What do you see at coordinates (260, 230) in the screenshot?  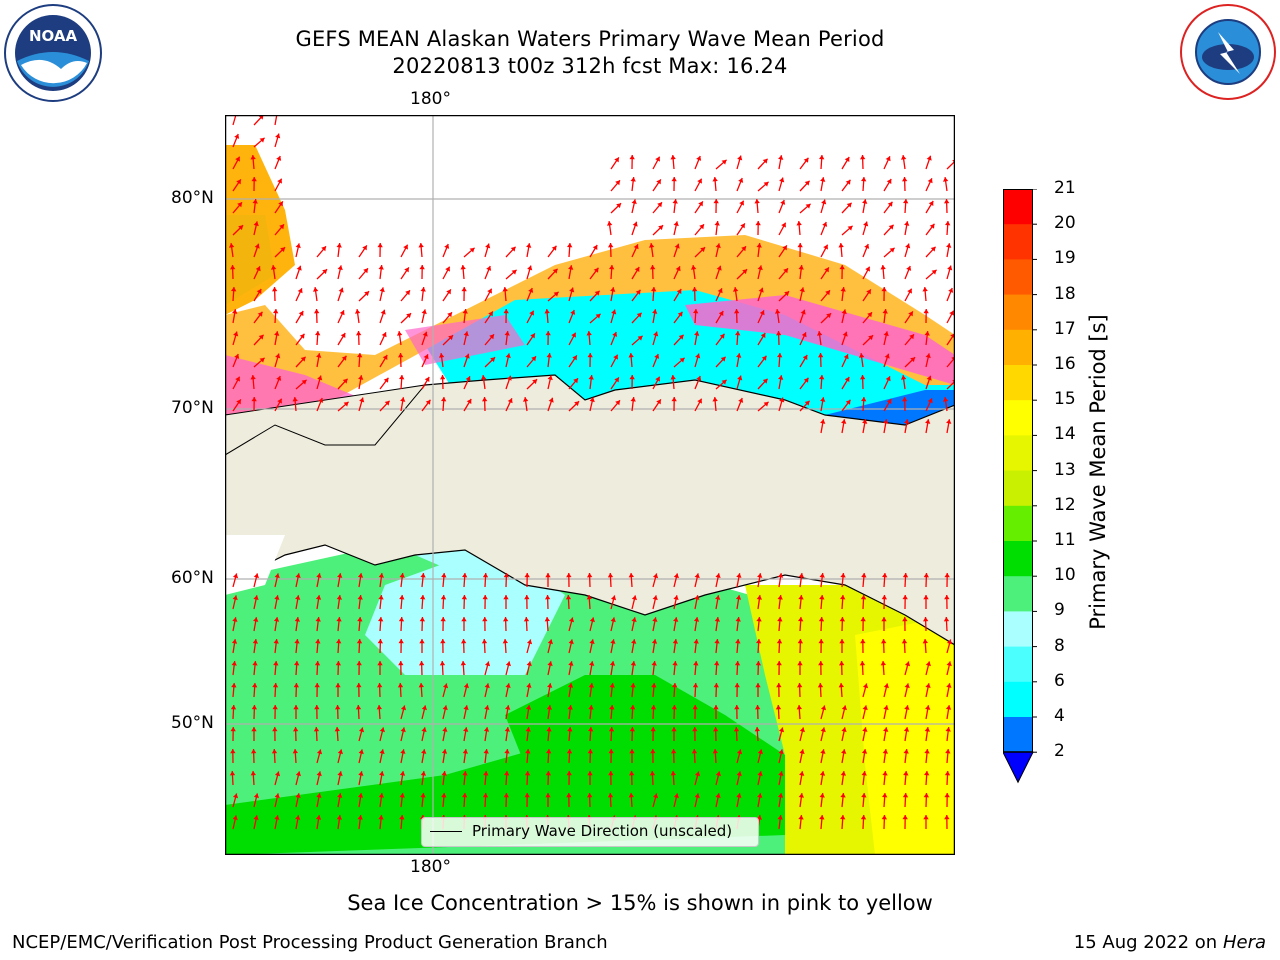 I see `sea-ice-region` at bounding box center [260, 230].